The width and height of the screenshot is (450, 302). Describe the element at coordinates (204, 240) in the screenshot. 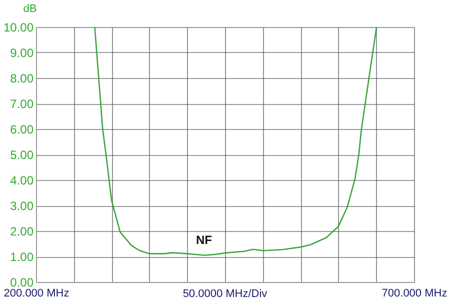

I see `annotation: NF` at that location.